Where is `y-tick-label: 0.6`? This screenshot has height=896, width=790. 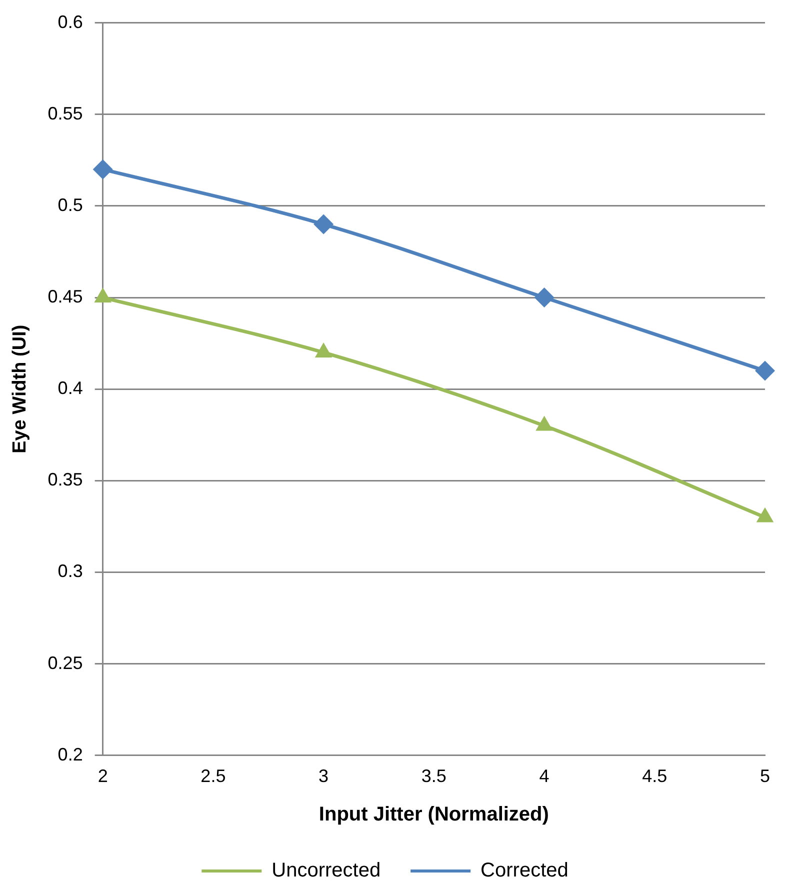
y-tick-label: 0.6 is located at coordinates (70, 22).